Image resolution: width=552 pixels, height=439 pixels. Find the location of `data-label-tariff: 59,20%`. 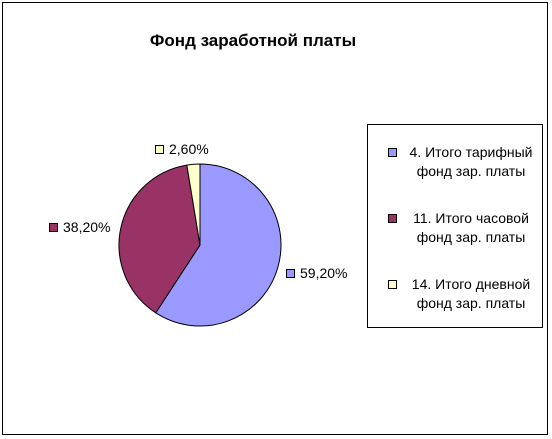

data-label-tariff: 59,20% is located at coordinates (316, 273).